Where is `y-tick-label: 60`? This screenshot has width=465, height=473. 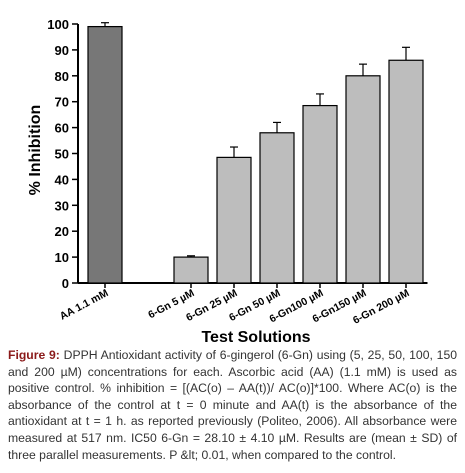 y-tick-label: 60 is located at coordinates (62, 128).